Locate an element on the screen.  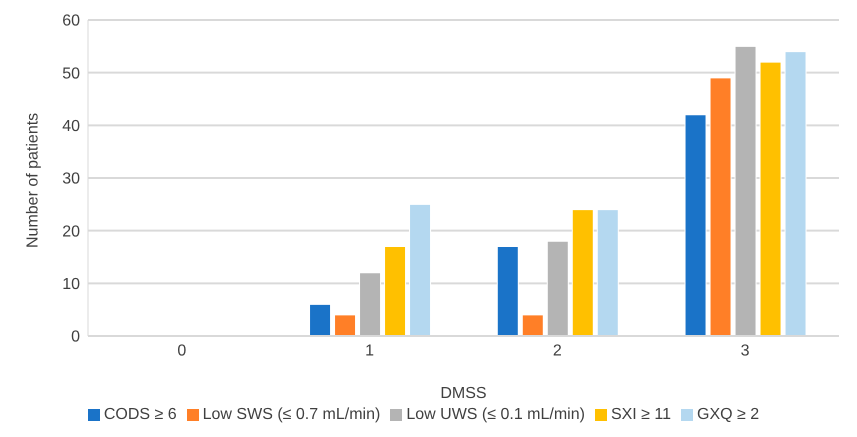
y-tick-label: 50 is located at coordinates (71, 73).